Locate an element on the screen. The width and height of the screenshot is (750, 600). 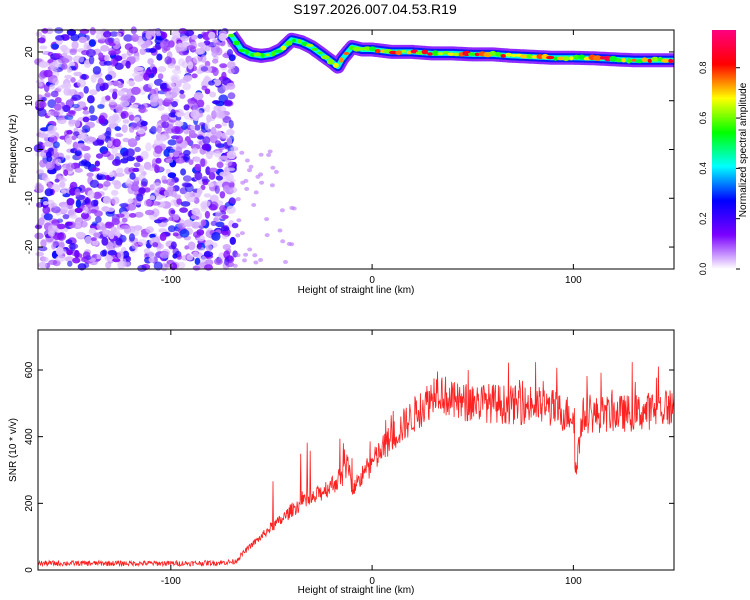
y-tick-label: 0 is located at coordinates (29, 149).